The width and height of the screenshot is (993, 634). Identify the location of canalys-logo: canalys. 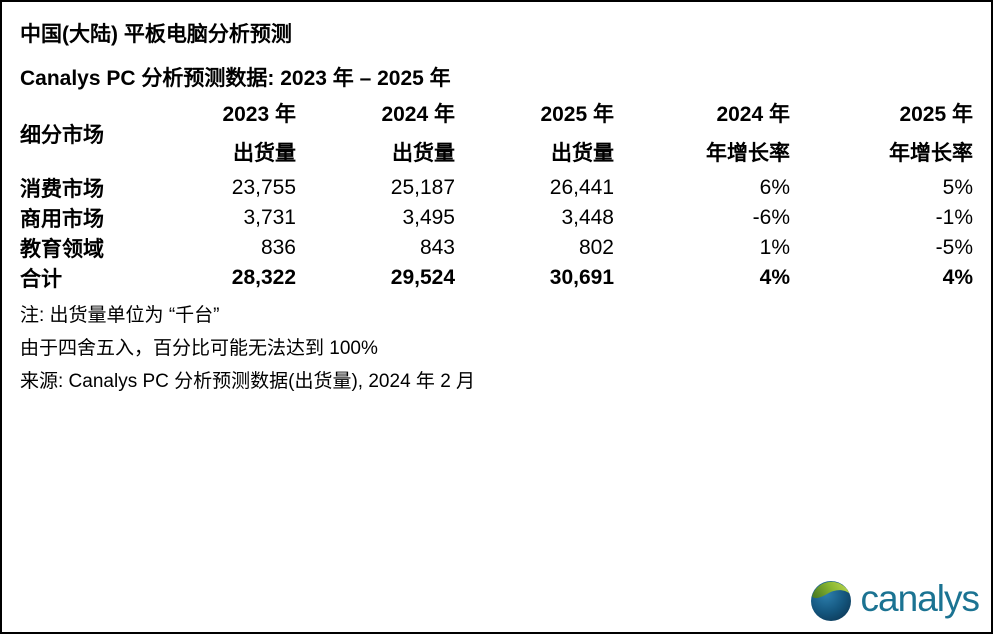
(895, 599).